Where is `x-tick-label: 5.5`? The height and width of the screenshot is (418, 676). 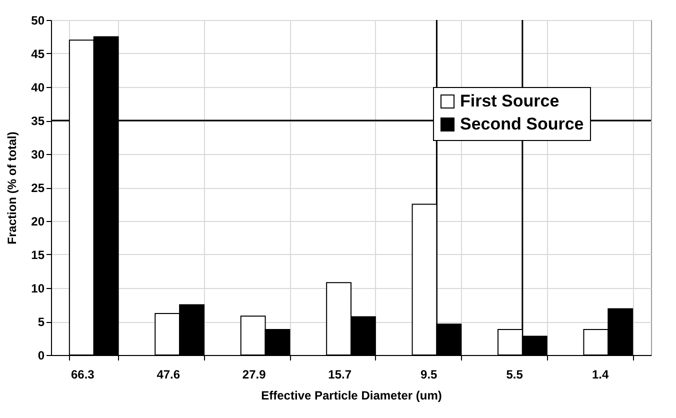
x-tick-label: 5.5 is located at coordinates (515, 375).